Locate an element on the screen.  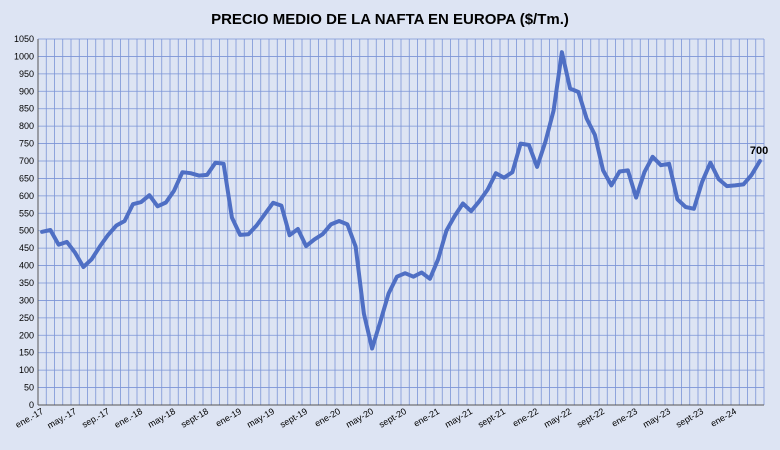
y-tick-label: 850 is located at coordinates (26, 109).